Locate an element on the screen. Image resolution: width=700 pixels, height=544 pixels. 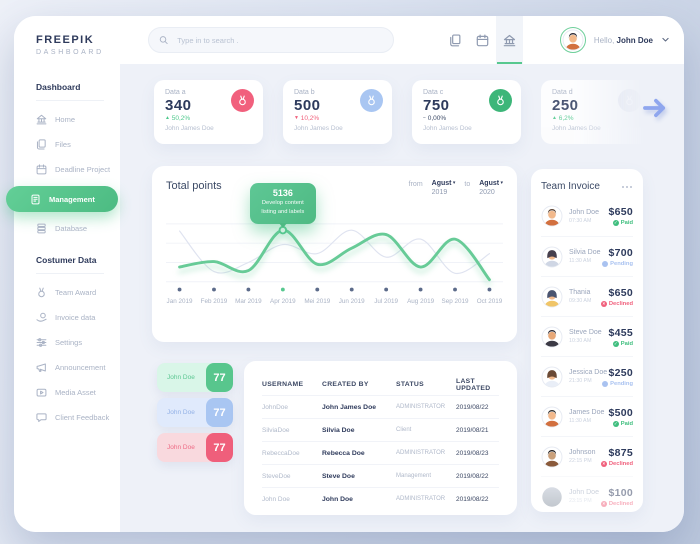
score-cards: John Doe 77 John Doe 77 John Doe 77 is located at coordinates (195, 412).